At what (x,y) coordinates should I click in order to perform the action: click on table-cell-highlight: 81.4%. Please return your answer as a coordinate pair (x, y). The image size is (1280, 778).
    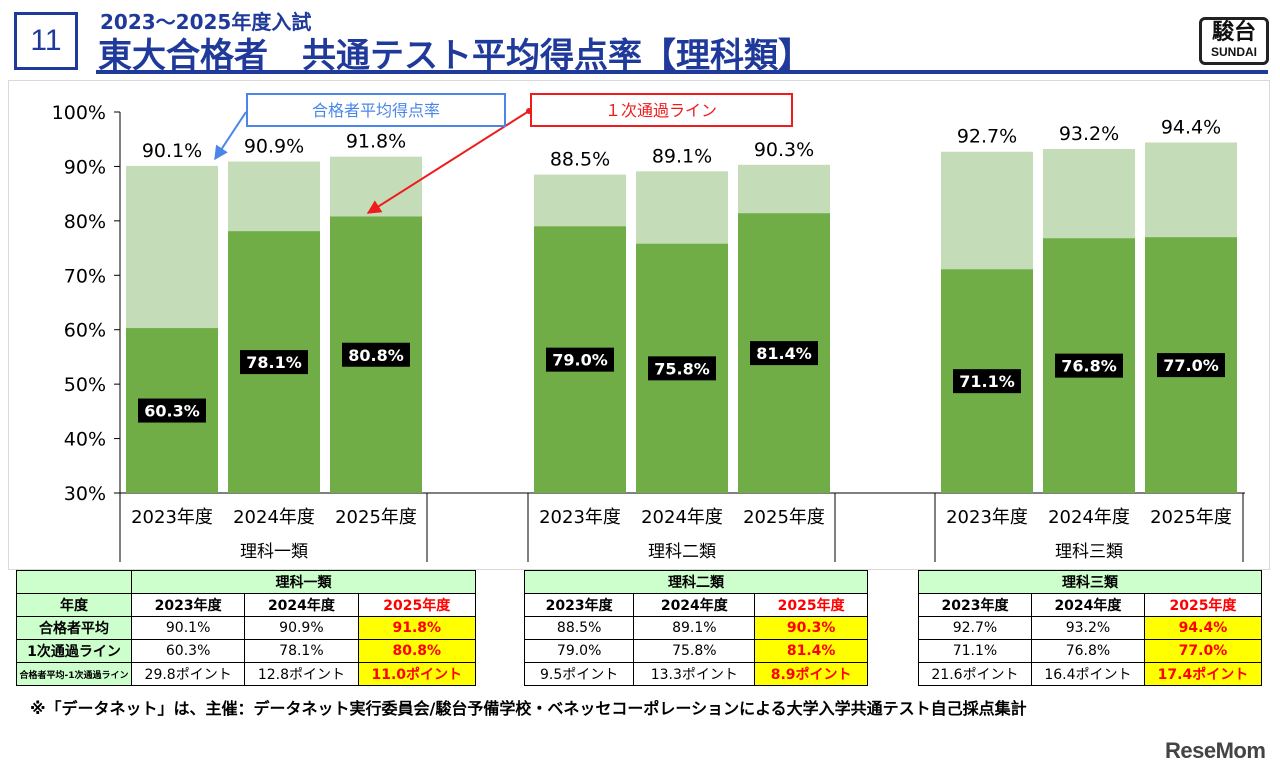
    Looking at the image, I should click on (811, 651).